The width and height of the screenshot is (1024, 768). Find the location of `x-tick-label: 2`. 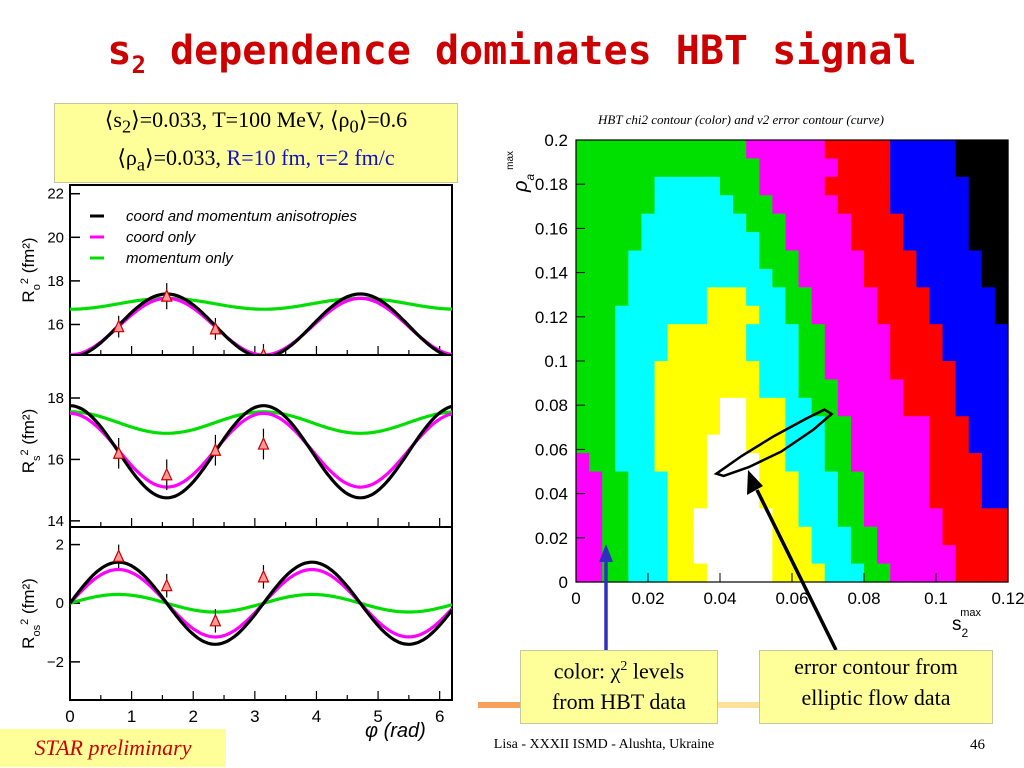

x-tick-label: 2 is located at coordinates (192, 716).